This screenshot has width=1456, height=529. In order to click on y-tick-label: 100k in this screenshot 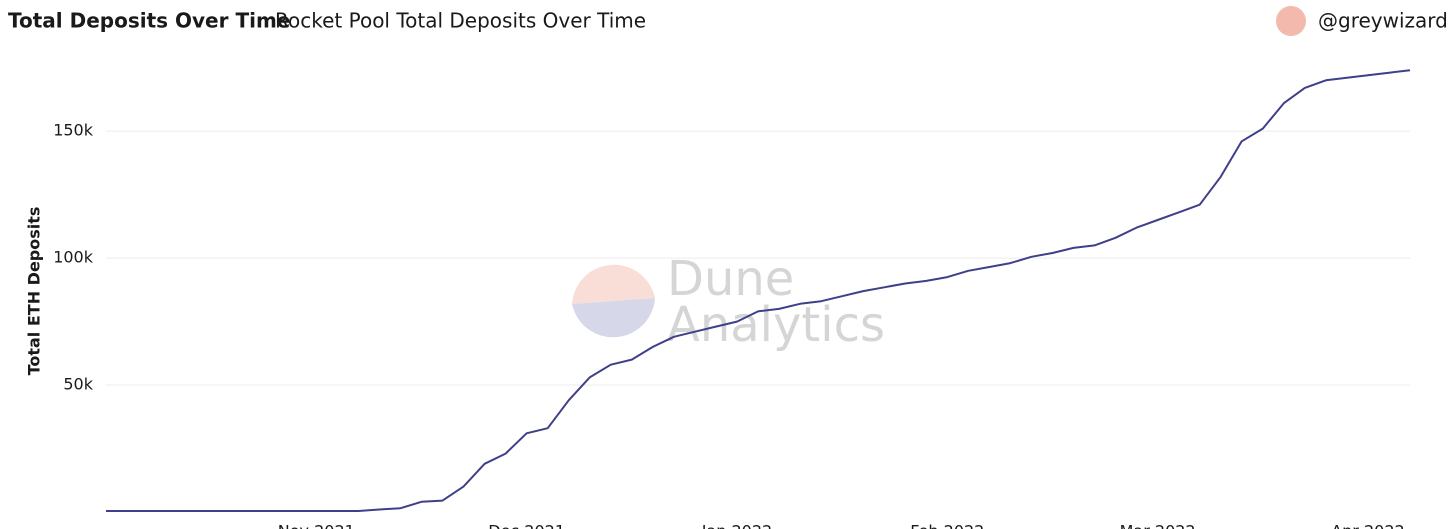, I will do `click(73, 257)`.